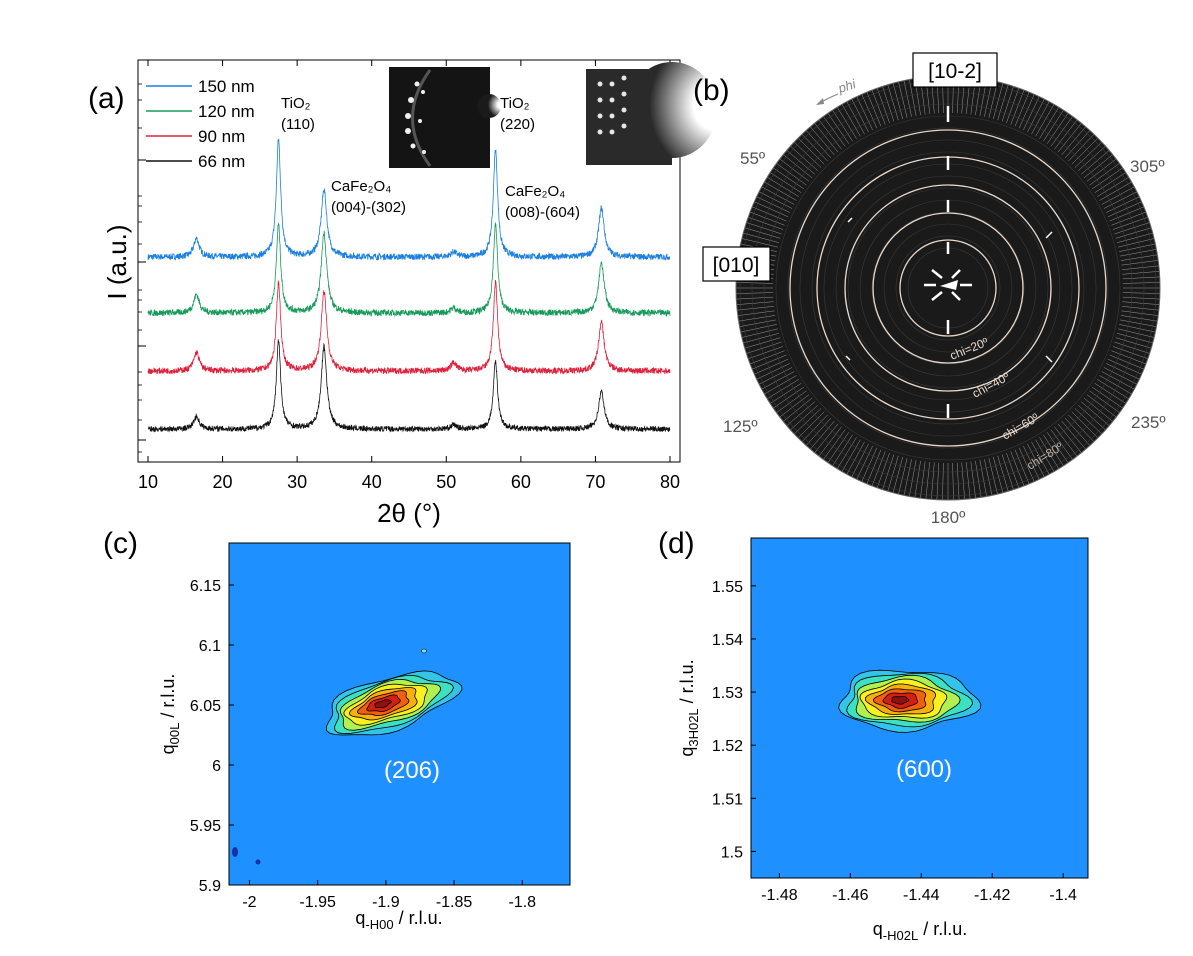 The height and width of the screenshot is (956, 1193). Describe the element at coordinates (955, 71) in the screenshot. I see `direction-label-10-2: [10-2]` at that location.